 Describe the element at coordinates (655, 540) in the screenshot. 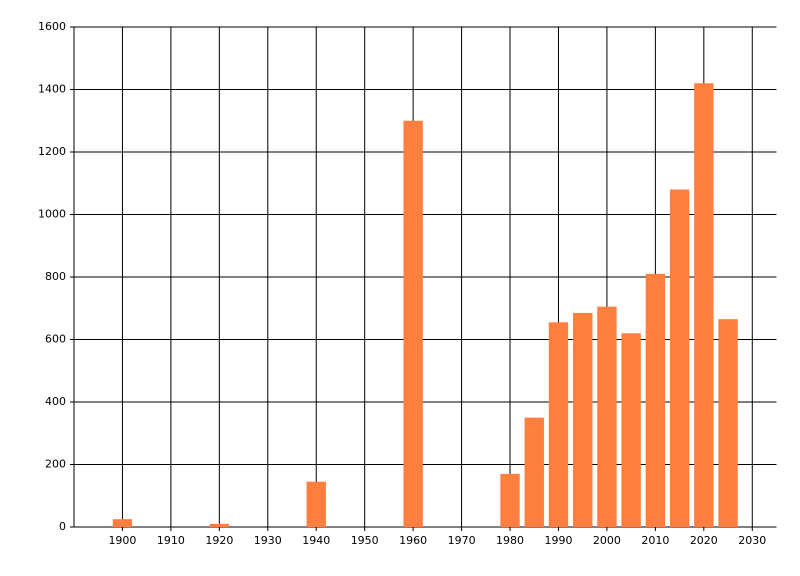

I see `x-tick-label: 2010` at that location.